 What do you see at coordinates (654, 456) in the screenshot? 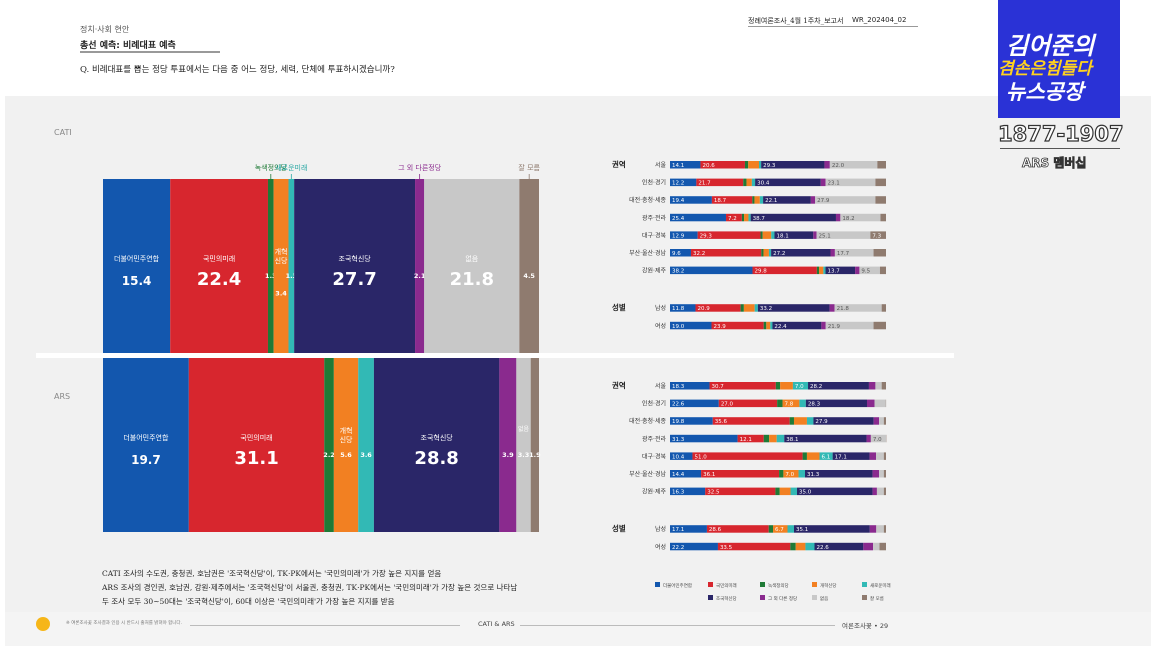
I see `row-label-3-0-4: 대구·경북` at bounding box center [654, 456].